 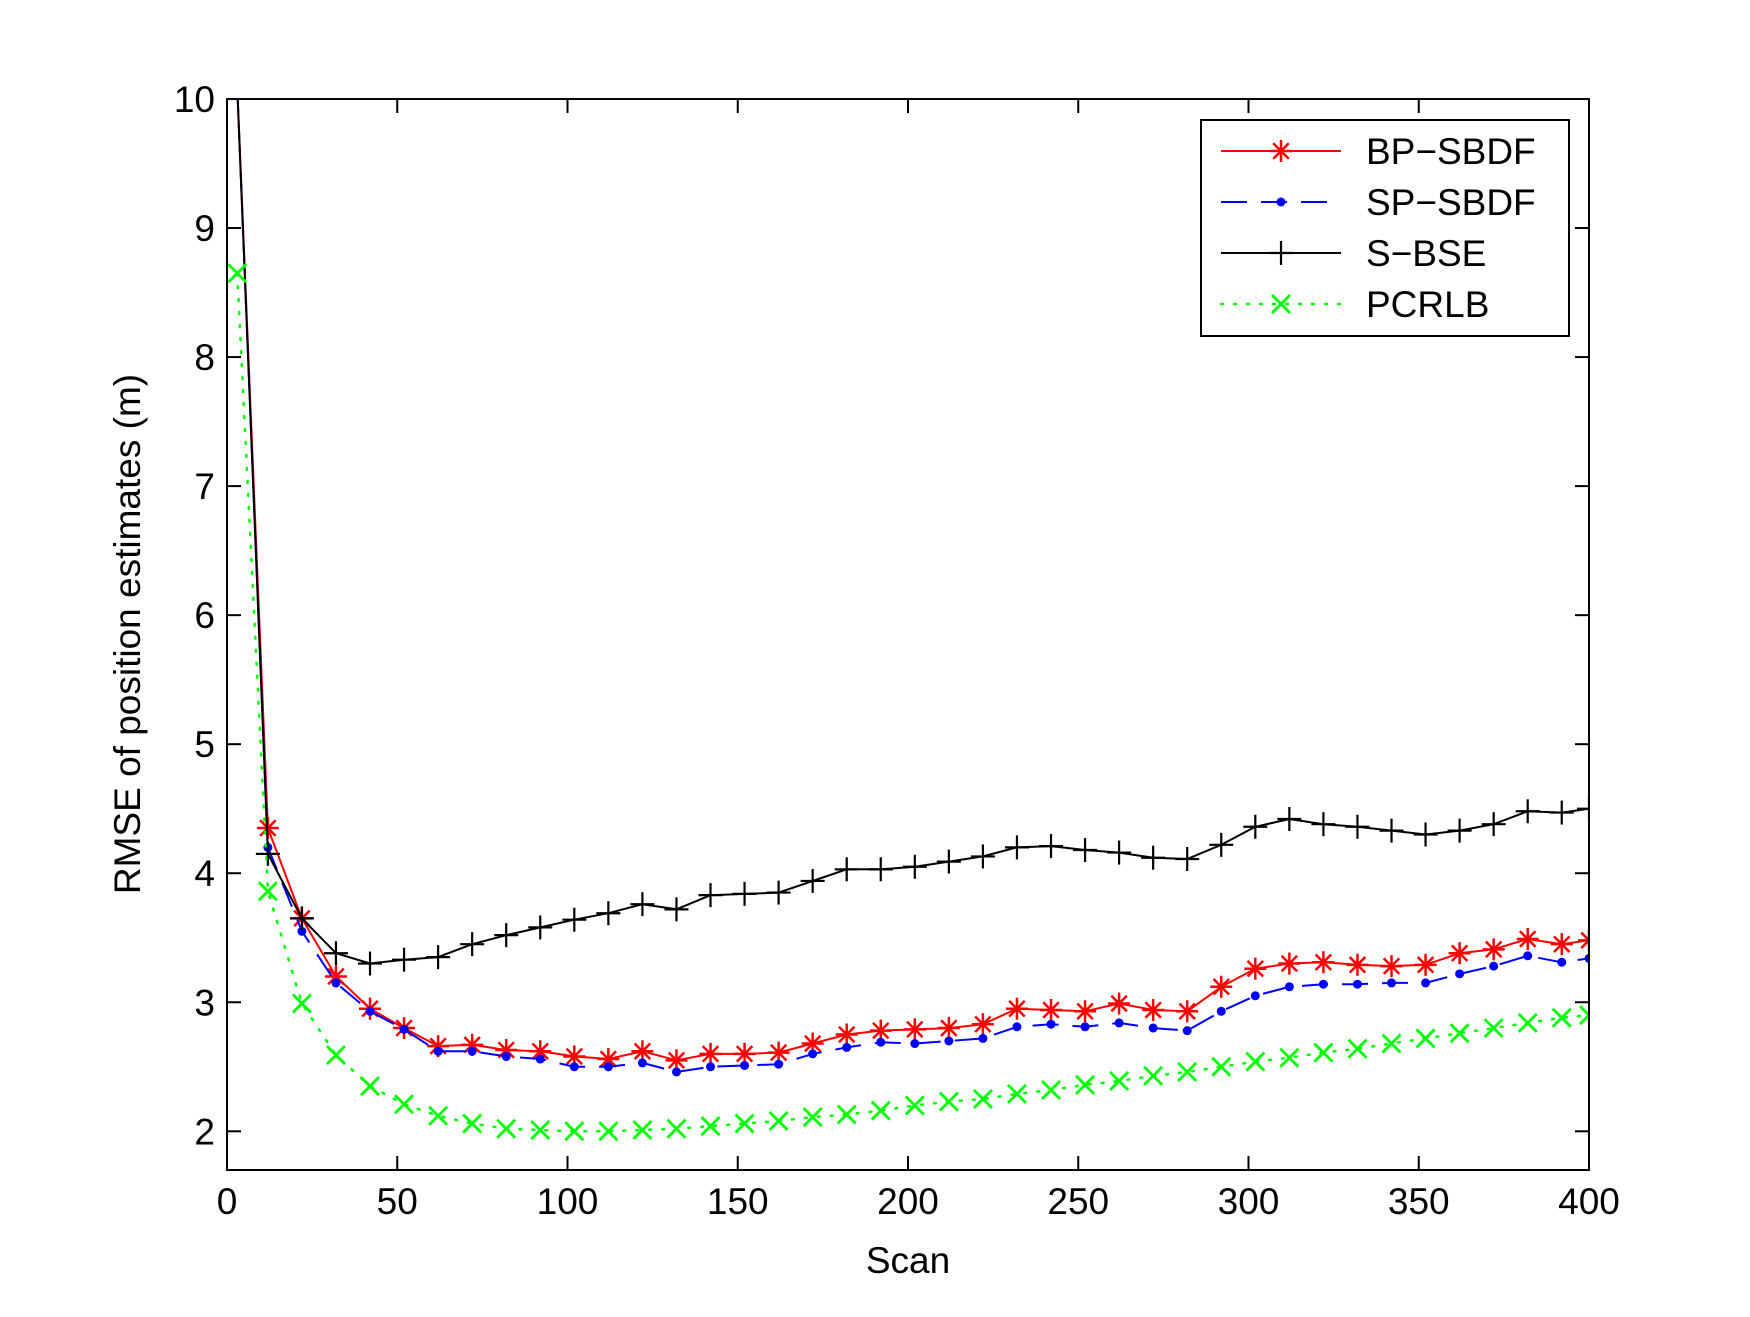 I want to click on x-tick-label: 150, so click(x=738, y=1201).